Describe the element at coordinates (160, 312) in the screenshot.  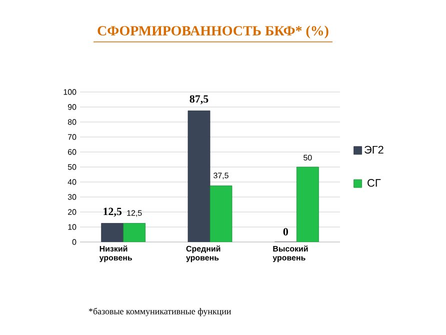
I see `text: *базовые коммуникативные функции` at that location.